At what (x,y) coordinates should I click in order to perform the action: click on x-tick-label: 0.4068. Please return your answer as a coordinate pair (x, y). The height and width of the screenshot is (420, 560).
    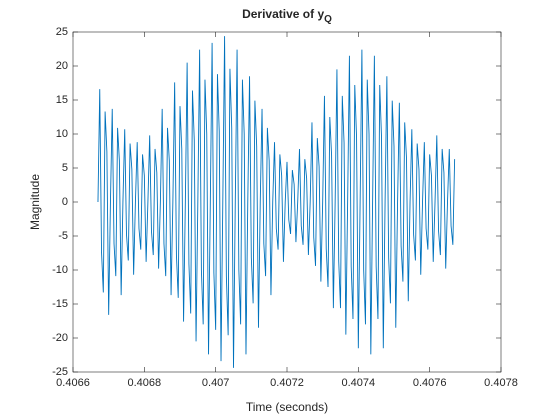
    Looking at the image, I should click on (145, 383).